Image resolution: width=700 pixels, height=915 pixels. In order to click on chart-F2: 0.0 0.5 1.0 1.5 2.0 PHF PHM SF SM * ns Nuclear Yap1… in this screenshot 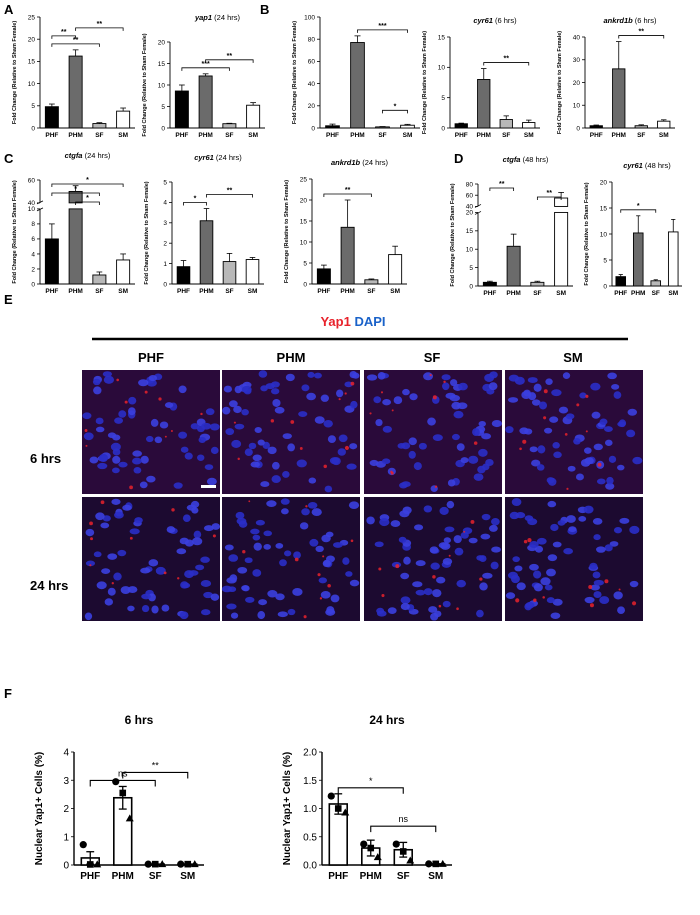, I will do `click(367, 797)`.